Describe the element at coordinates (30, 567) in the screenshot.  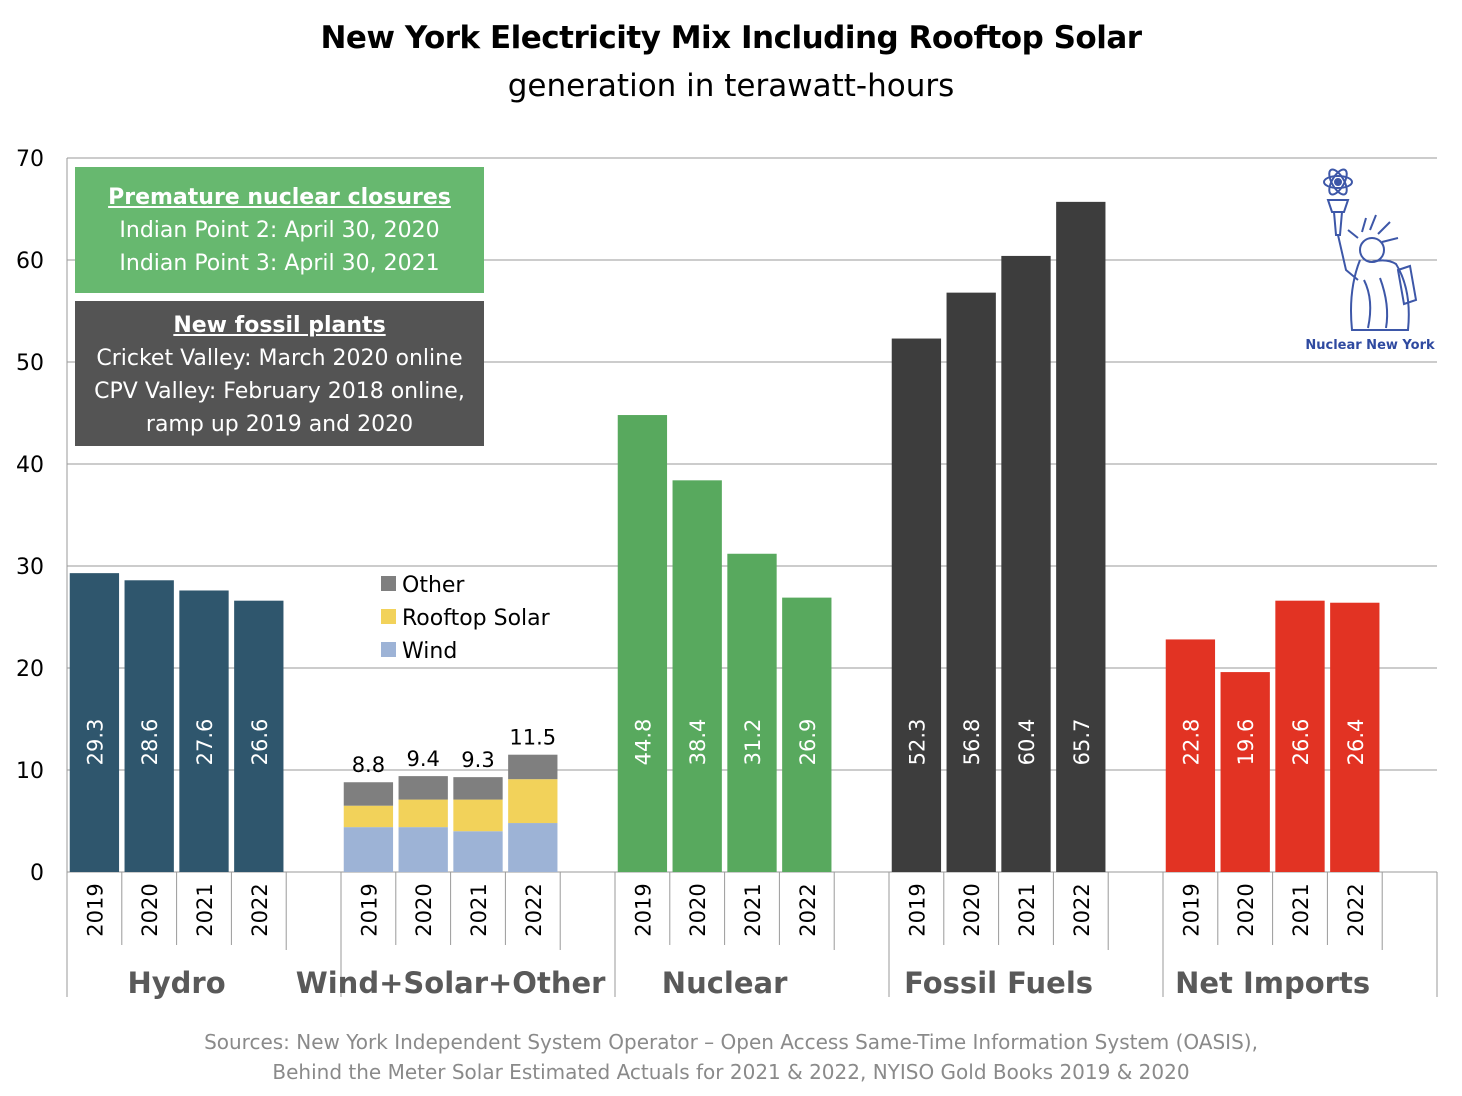
I see `y-tick-label: 30` at that location.